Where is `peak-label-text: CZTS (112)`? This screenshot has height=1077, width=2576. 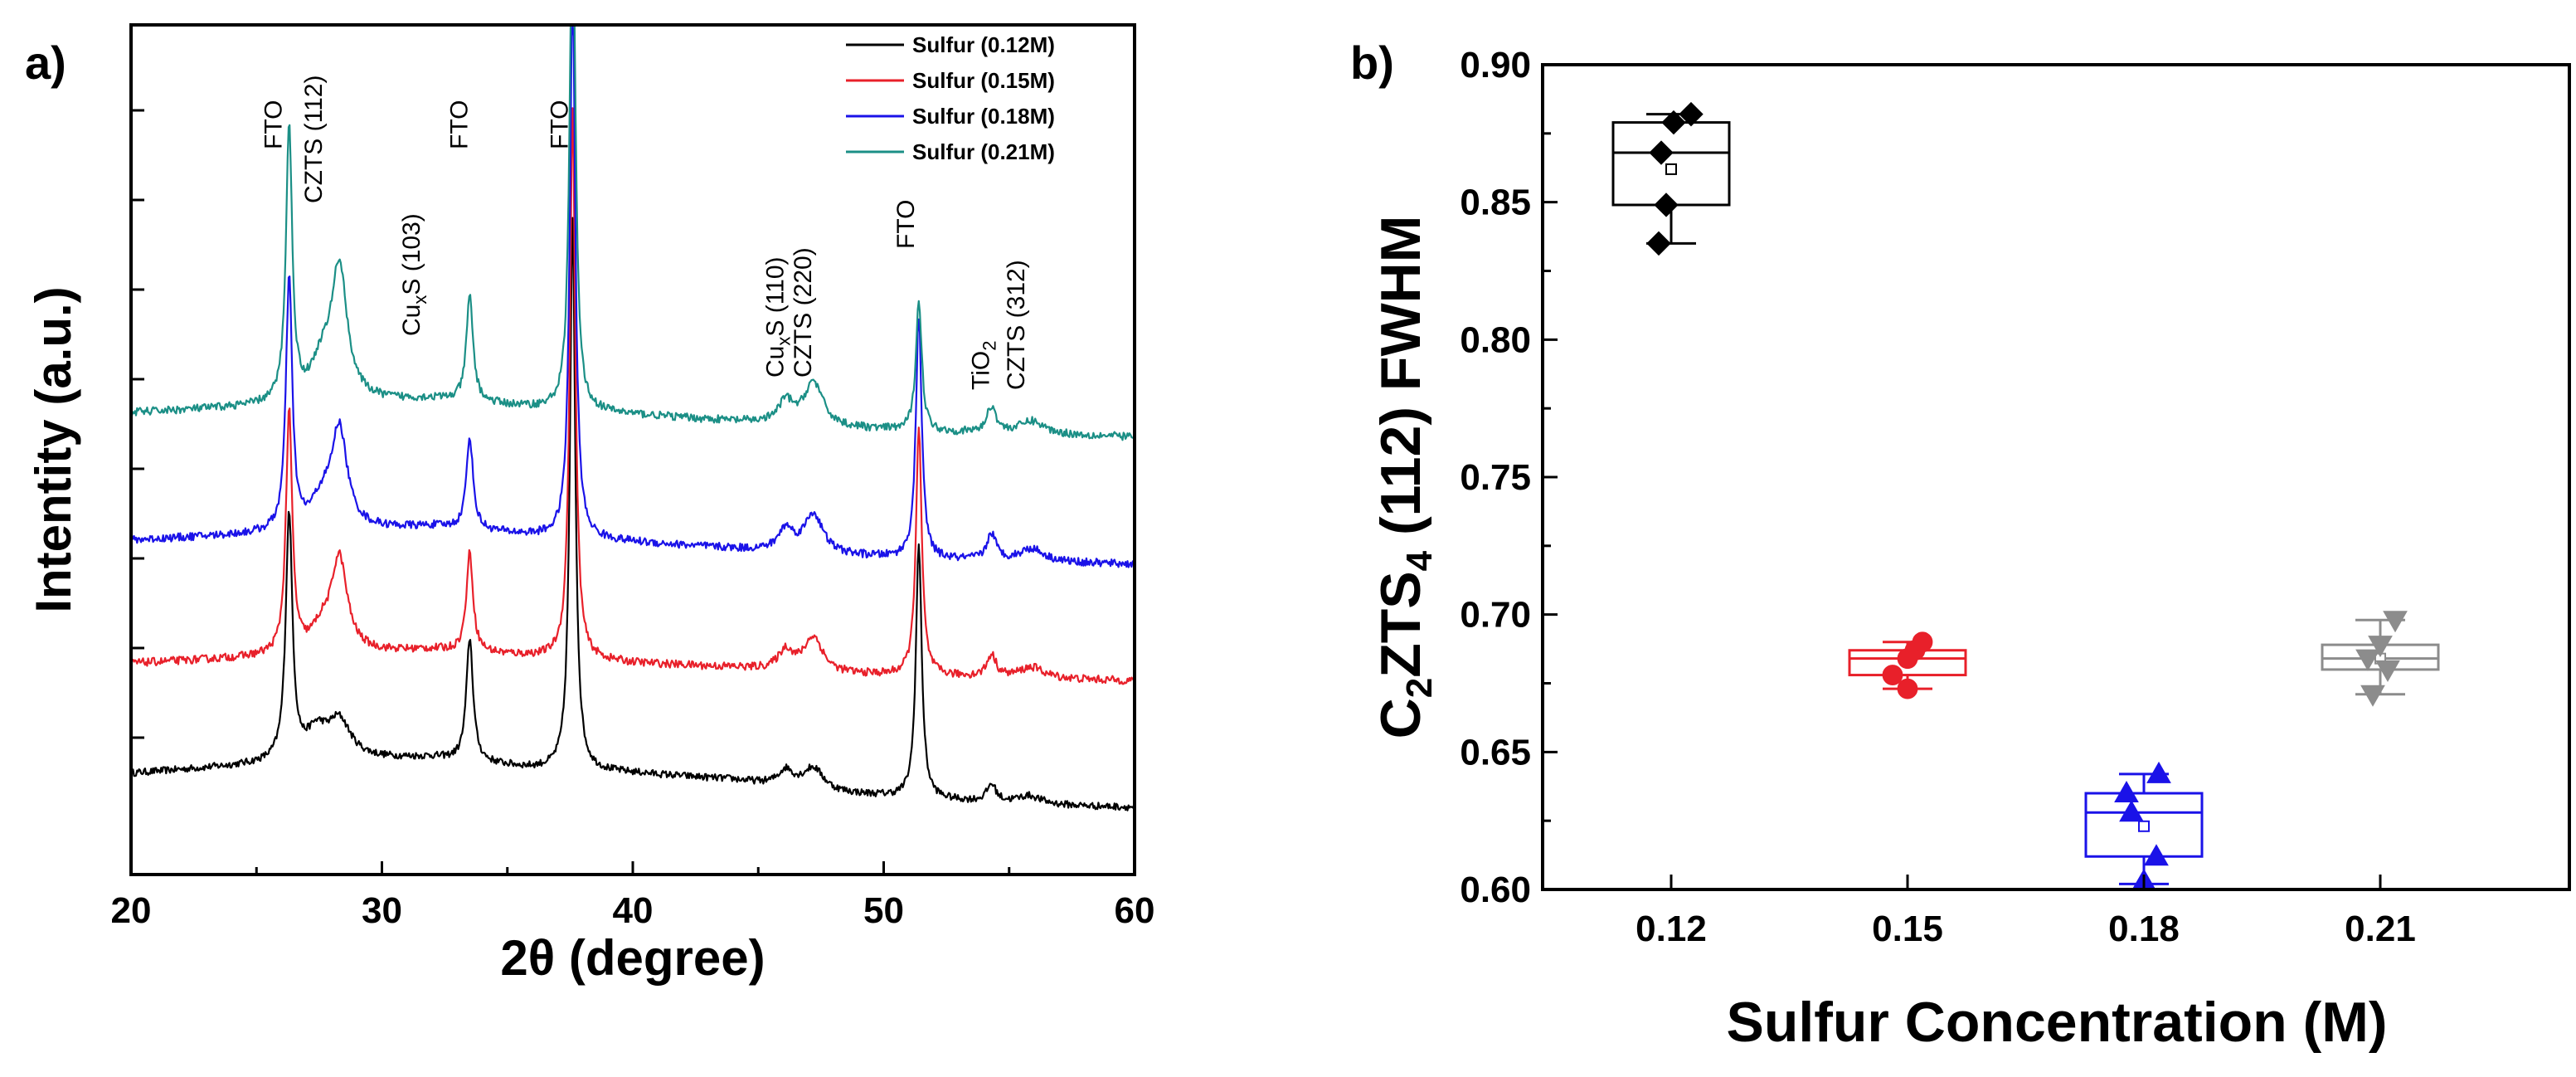 peak-label-text: CZTS (112) is located at coordinates (314, 140).